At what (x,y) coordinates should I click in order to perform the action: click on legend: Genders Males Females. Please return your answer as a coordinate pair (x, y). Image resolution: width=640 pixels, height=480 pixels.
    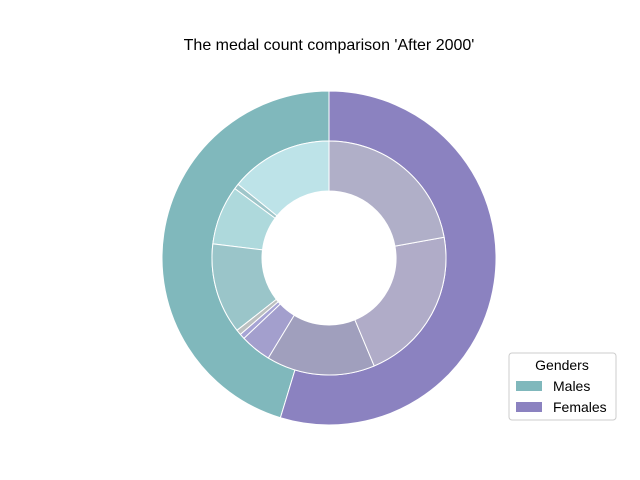
    Looking at the image, I should click on (562, 386).